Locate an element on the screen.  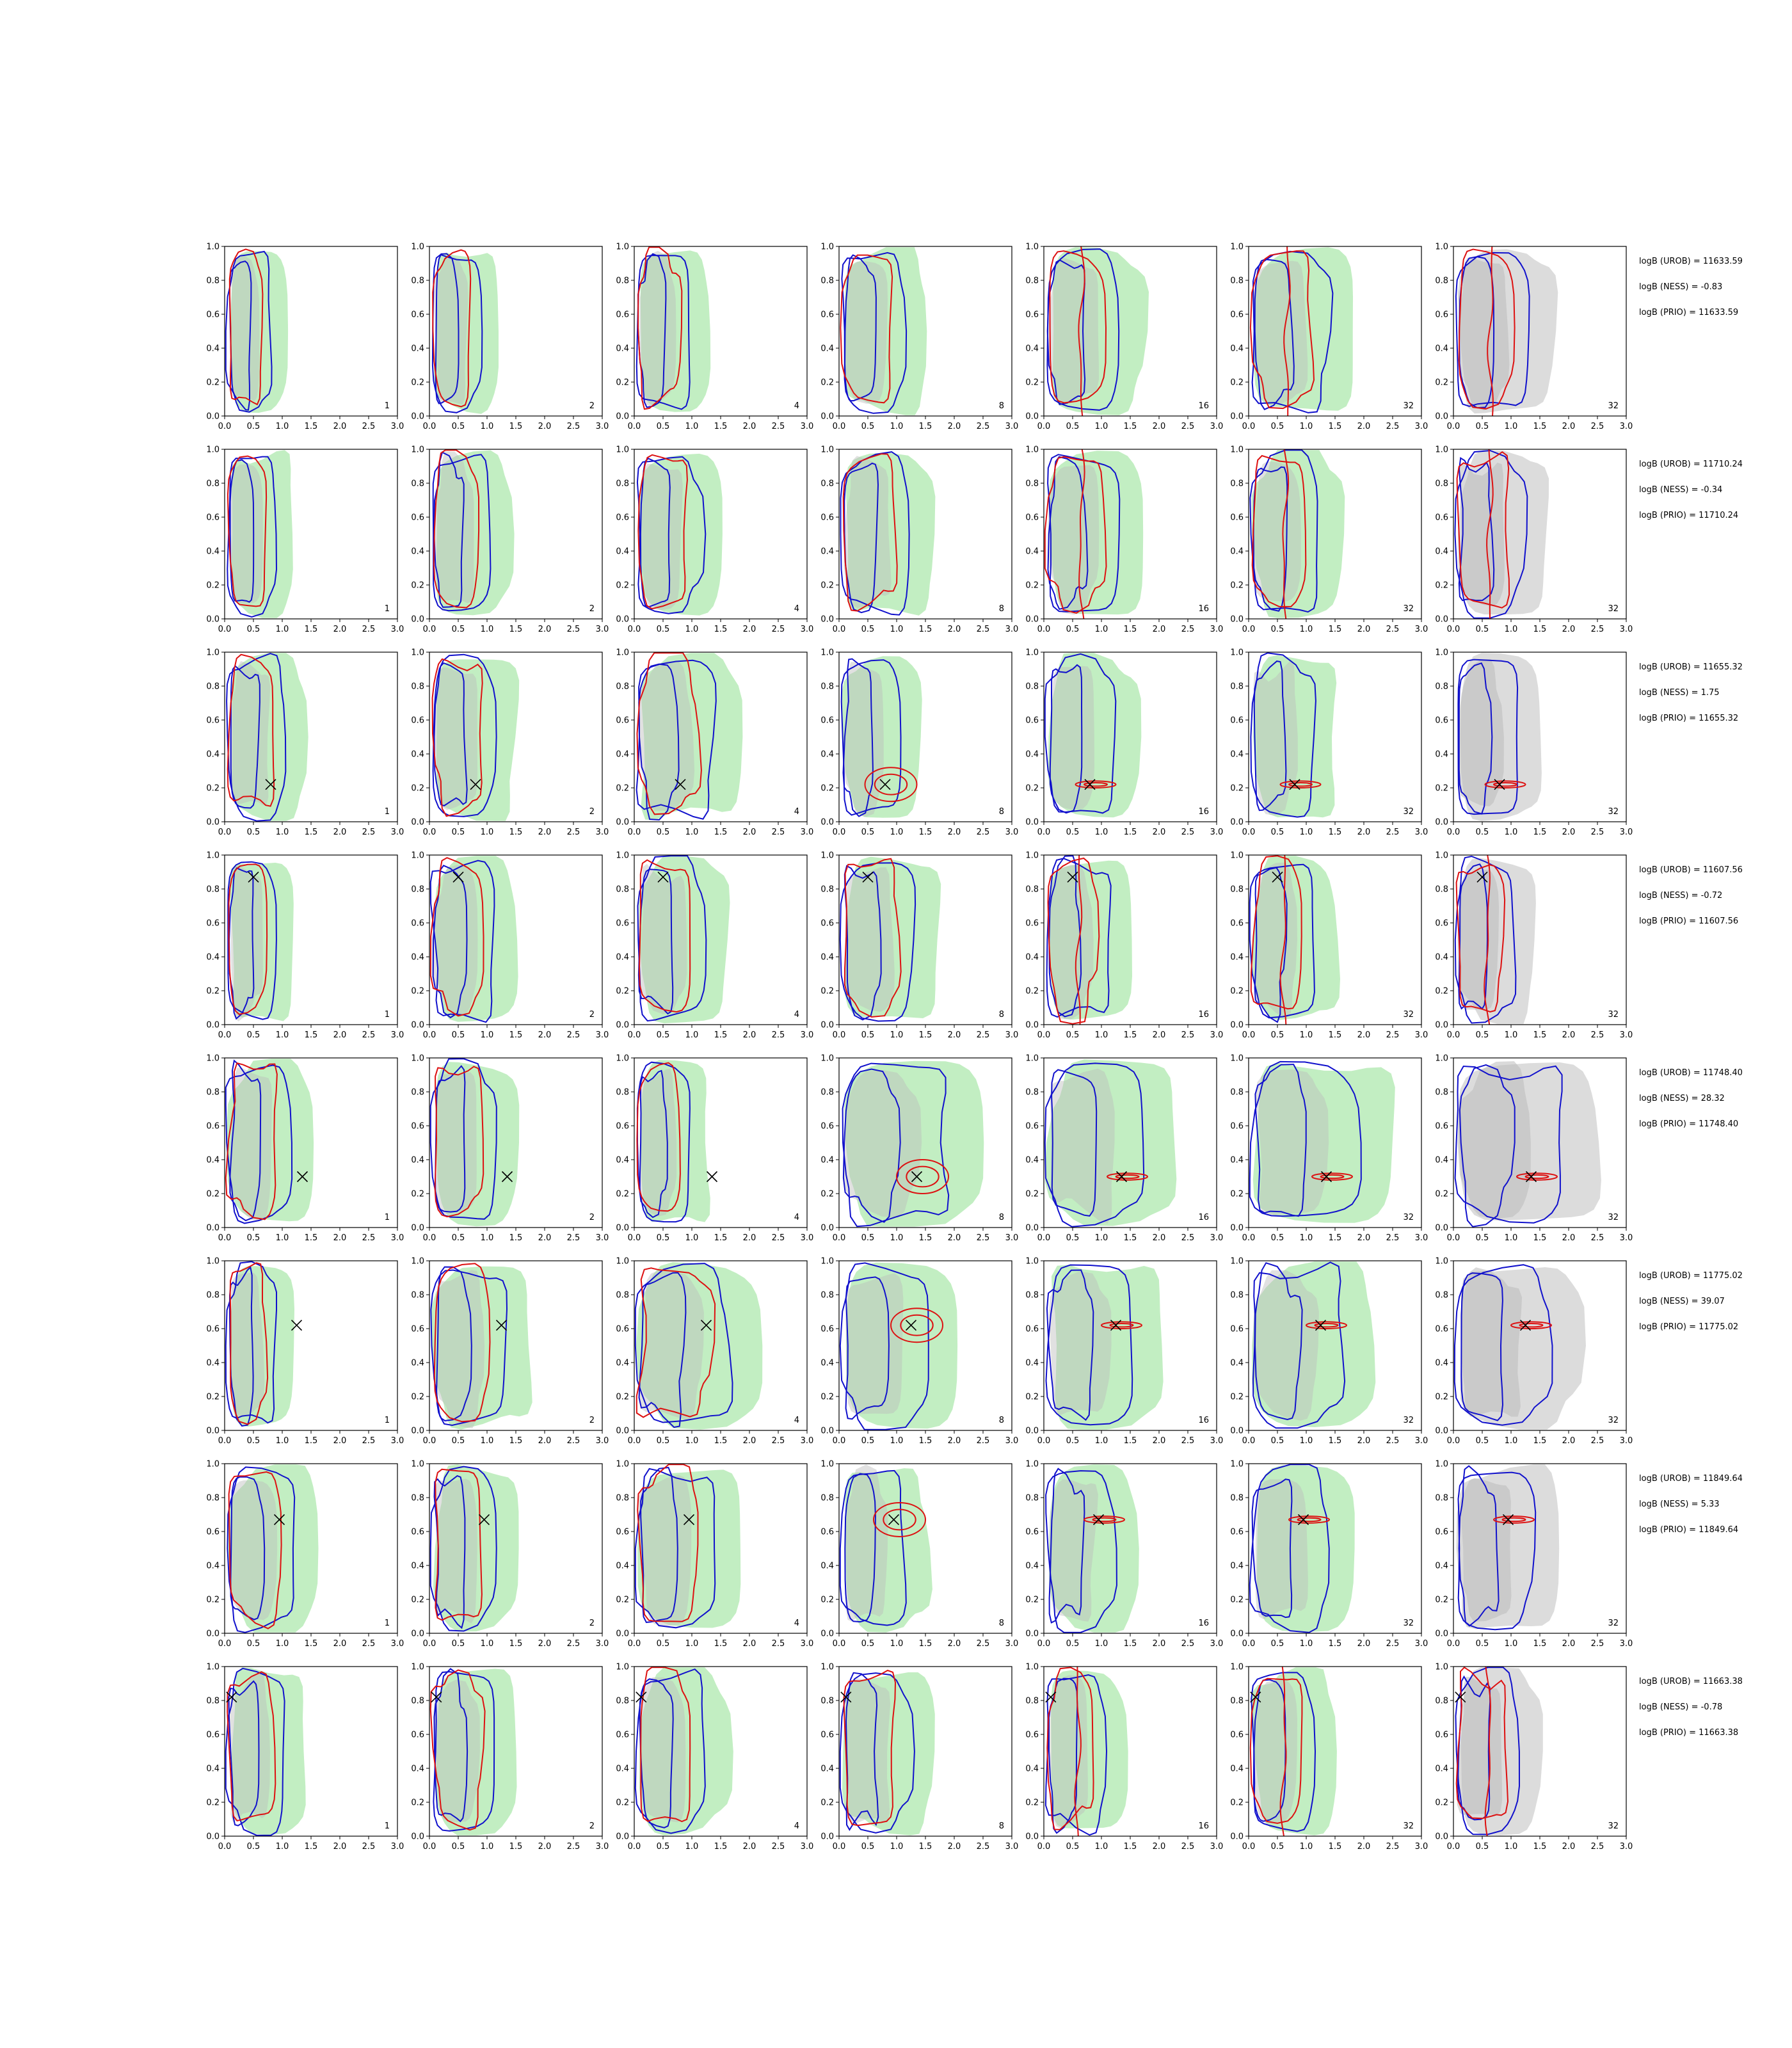
panel-number-label: 8 is located at coordinates (1001, 1217).